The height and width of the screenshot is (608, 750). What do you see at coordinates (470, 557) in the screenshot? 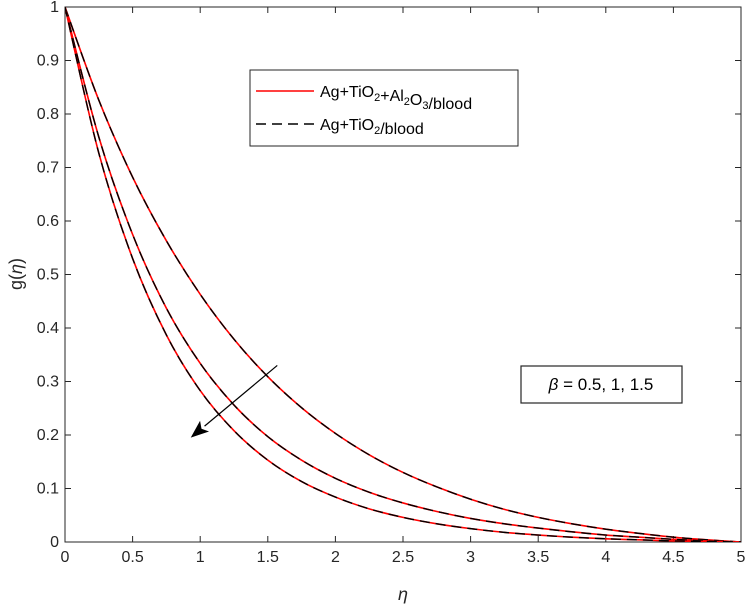
I see `x-tick-label: 3` at bounding box center [470, 557].